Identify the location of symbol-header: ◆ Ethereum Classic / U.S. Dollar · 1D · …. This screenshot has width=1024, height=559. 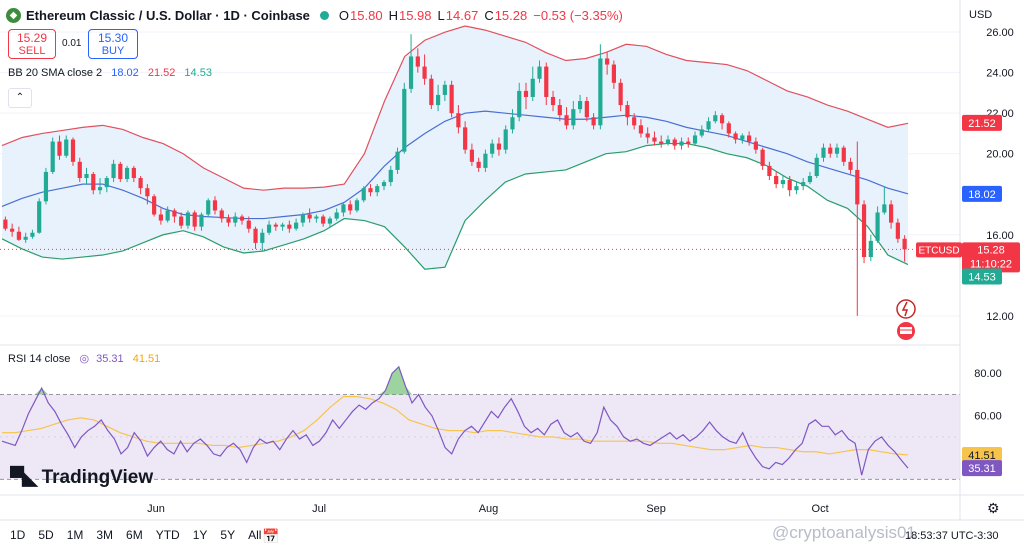
(317, 15).